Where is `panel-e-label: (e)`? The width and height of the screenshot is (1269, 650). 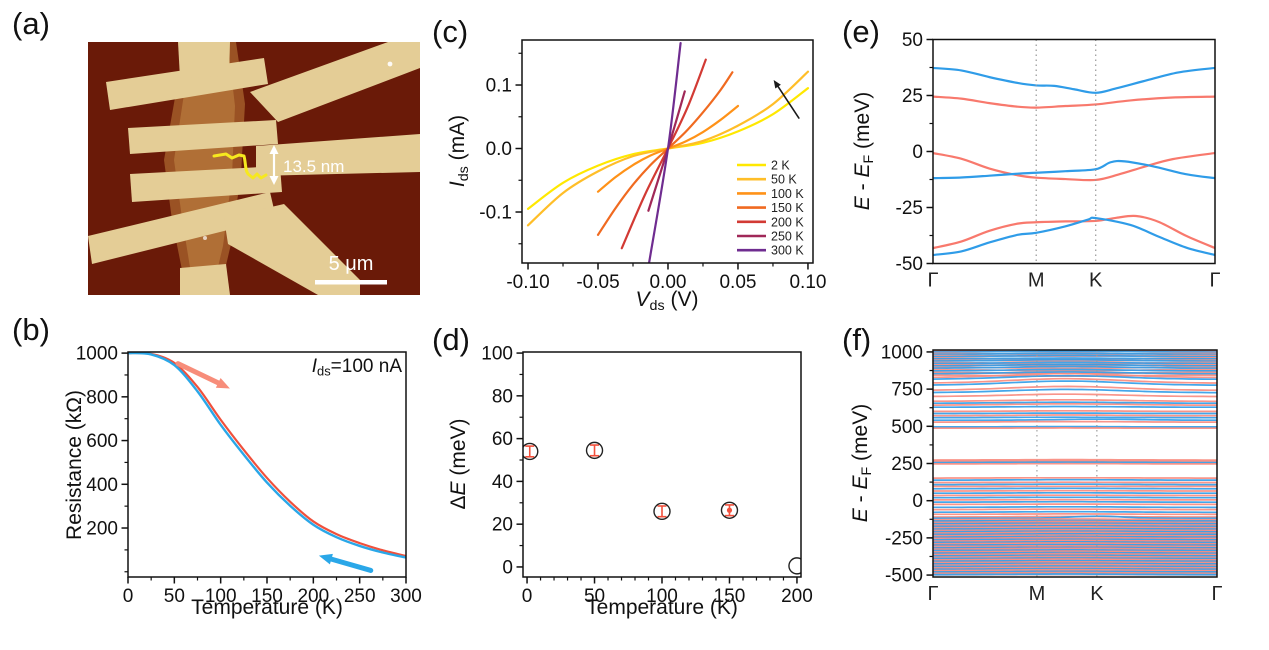 panel-e-label: (e) is located at coordinates (861, 31).